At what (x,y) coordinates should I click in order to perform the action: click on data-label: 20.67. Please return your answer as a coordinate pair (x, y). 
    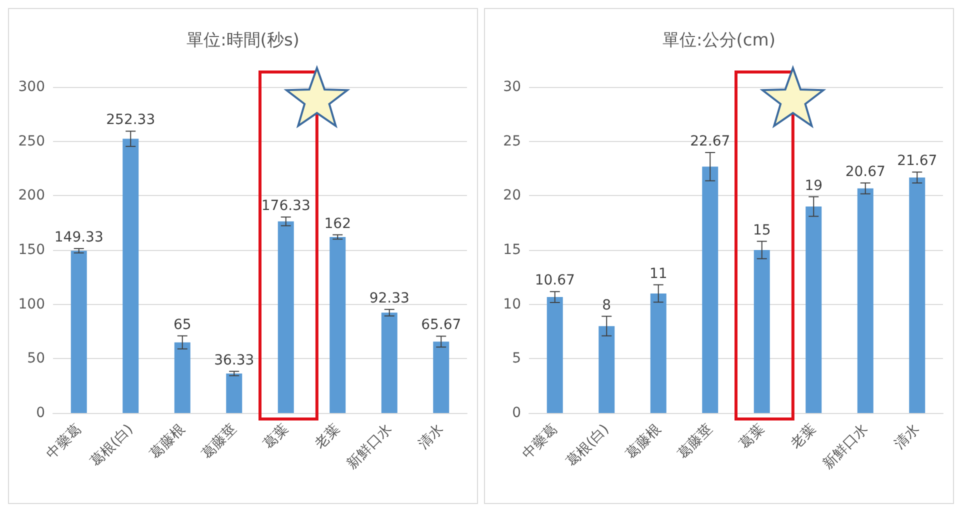
    Looking at the image, I should click on (865, 172).